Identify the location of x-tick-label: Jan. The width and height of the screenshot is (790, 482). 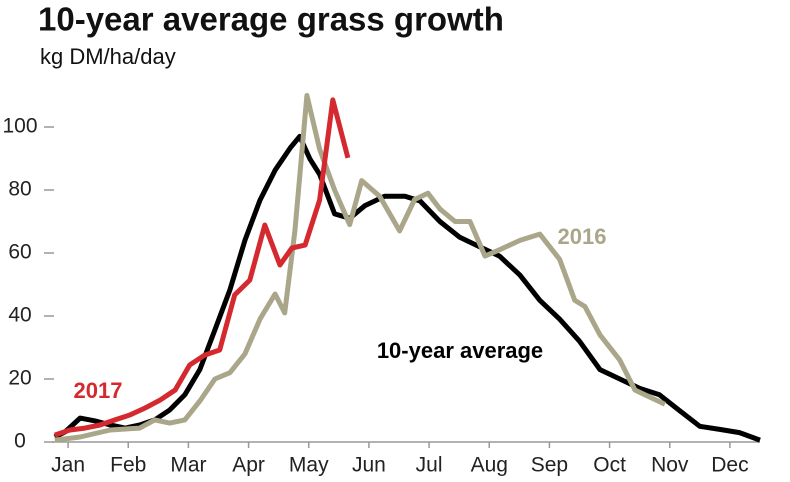
(68, 465).